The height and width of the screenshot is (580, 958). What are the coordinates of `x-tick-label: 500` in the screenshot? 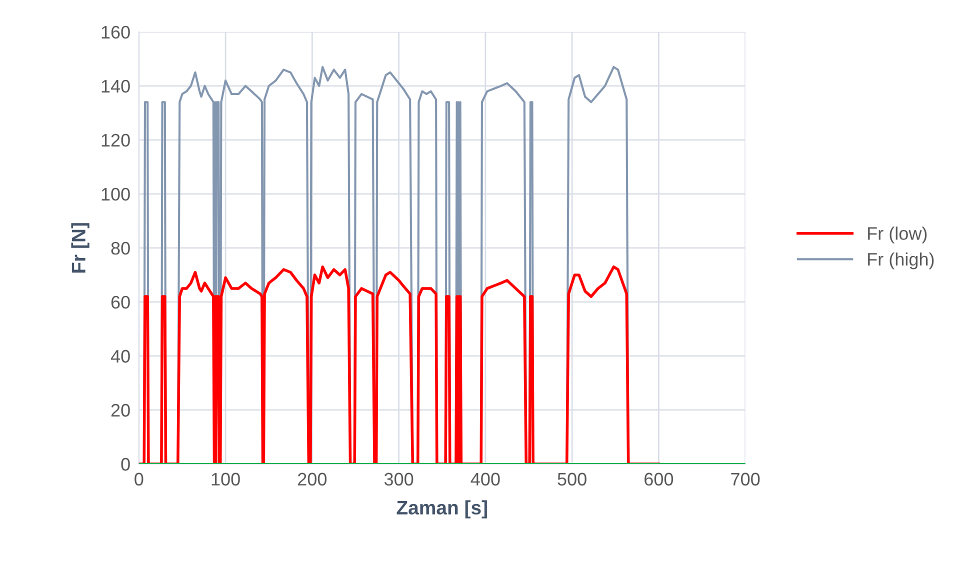 It's located at (572, 479).